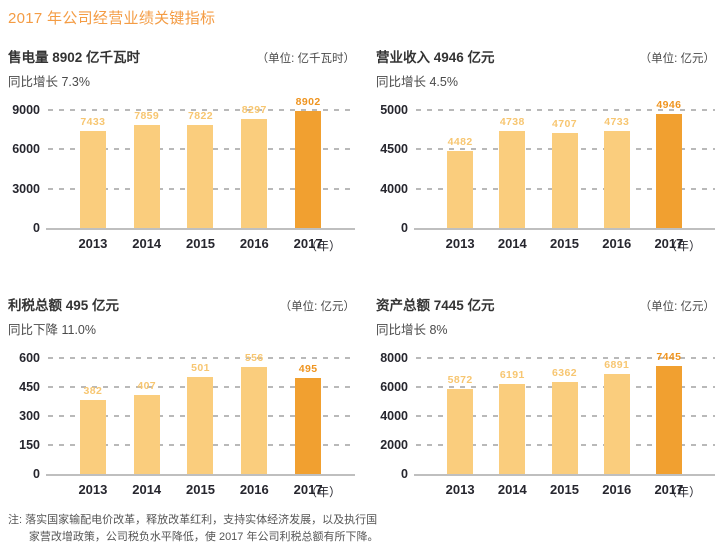  I want to click on y-tick-label: 4000, so click(394, 416).